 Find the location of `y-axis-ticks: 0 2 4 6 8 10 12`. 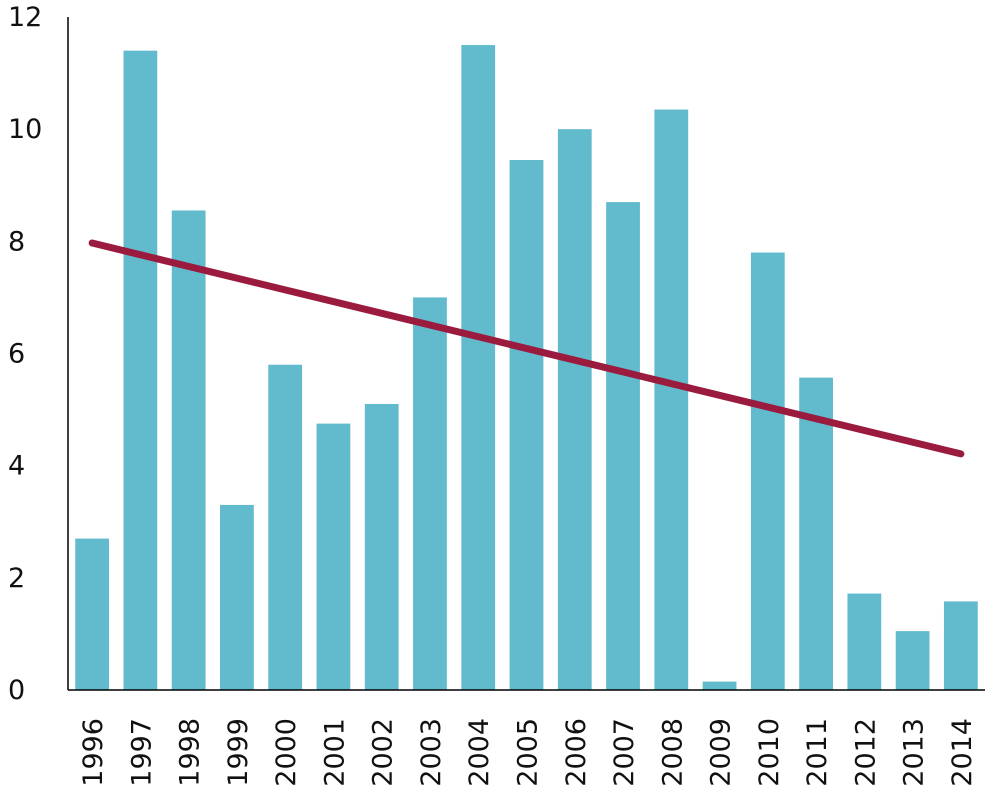

y-axis-ticks: 0 2 4 6 8 10 12 is located at coordinates (25, 354).